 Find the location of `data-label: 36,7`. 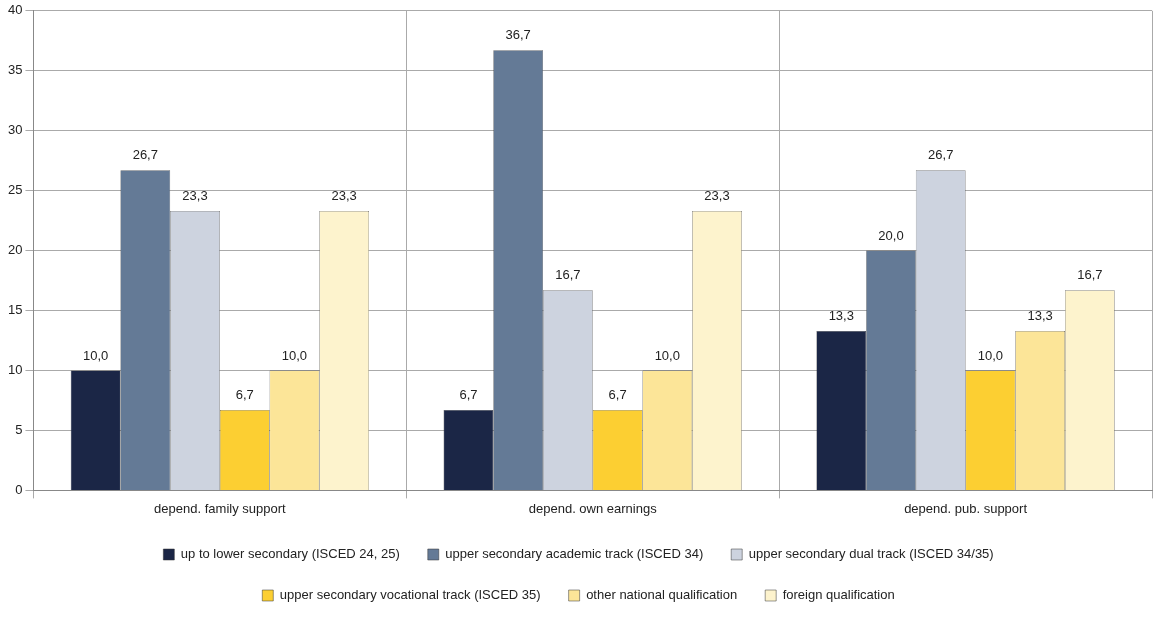

data-label: 36,7 is located at coordinates (518, 35).